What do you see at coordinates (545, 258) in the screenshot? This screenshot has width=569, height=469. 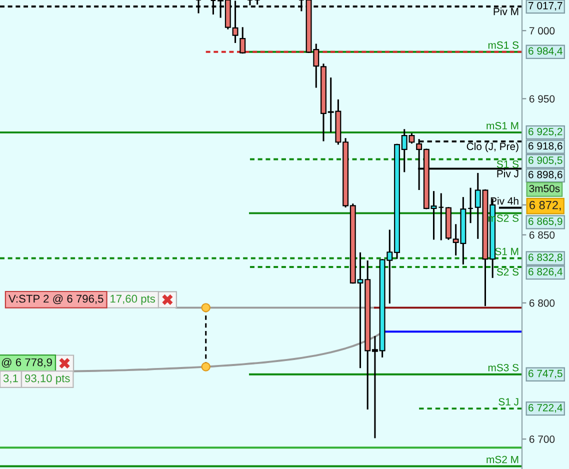 I see `data-label: 6 832,8` at bounding box center [545, 258].